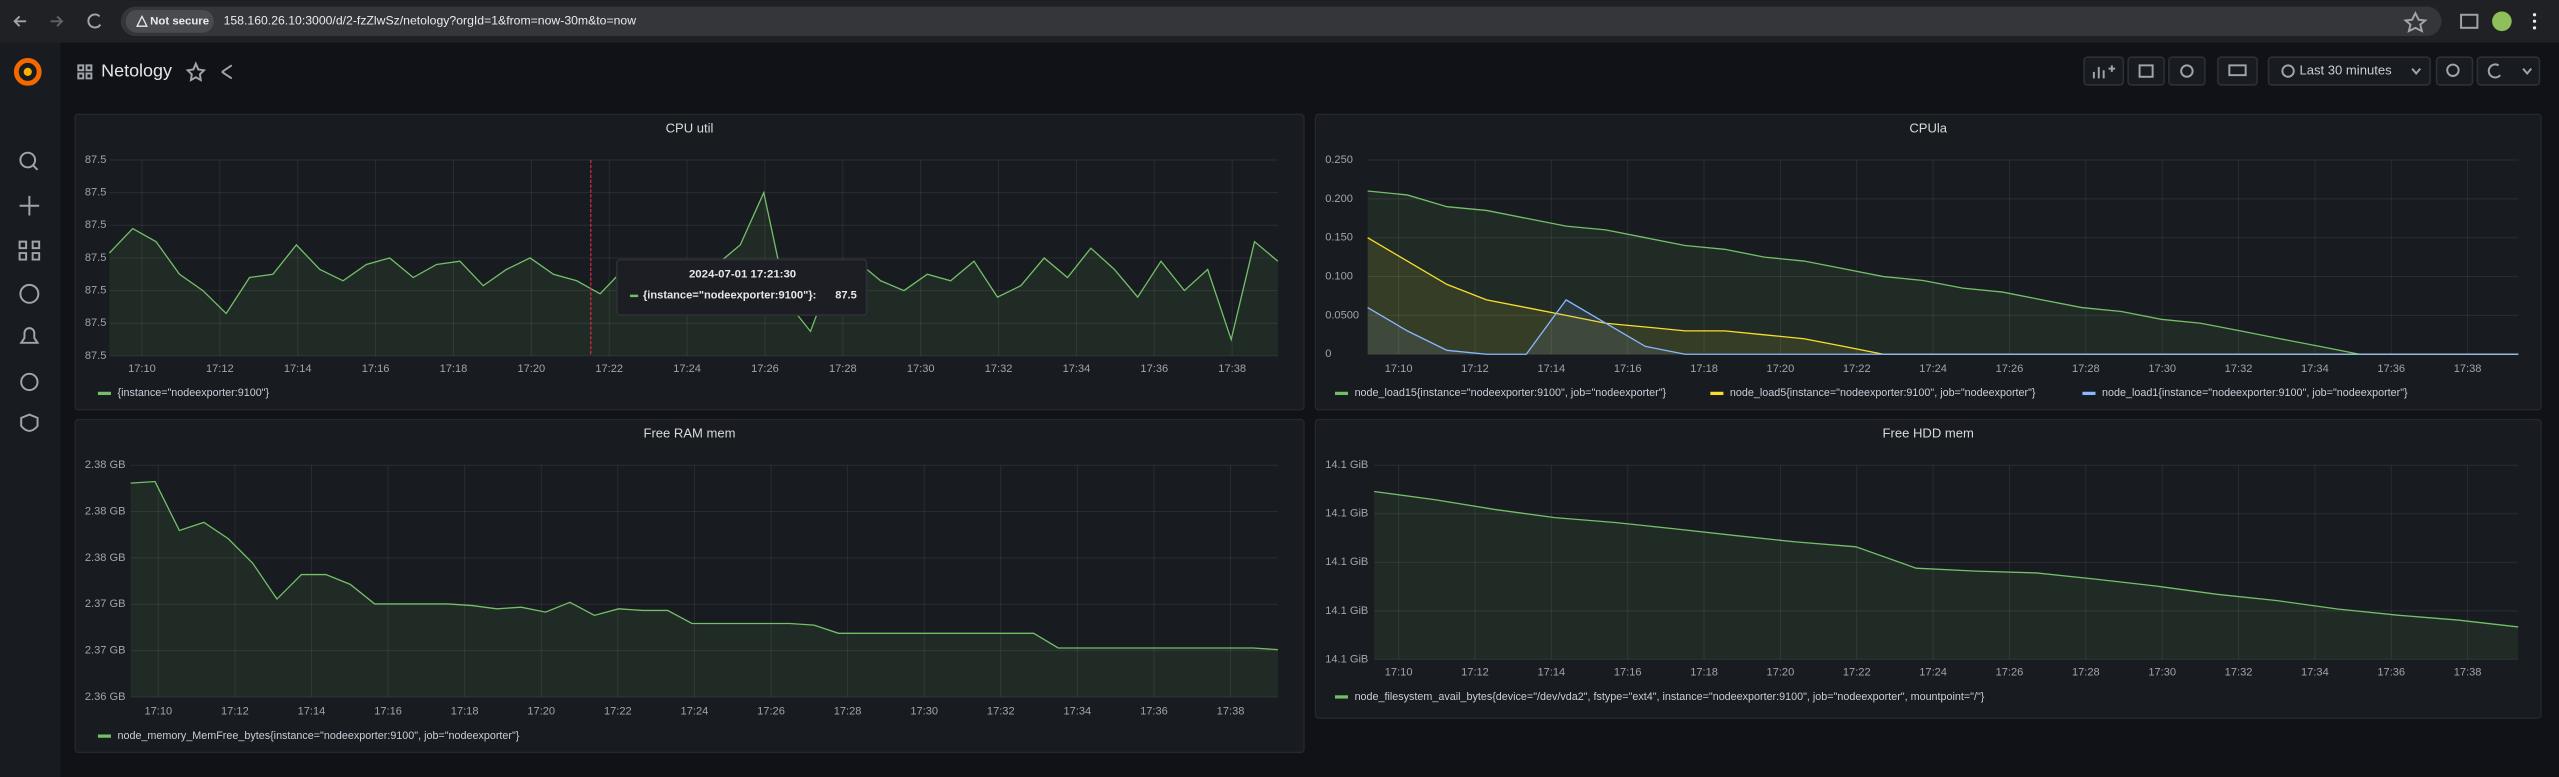 This screenshot has width=2559, height=777. What do you see at coordinates (196, 71) in the screenshot?
I see `favorite-star` at bounding box center [196, 71].